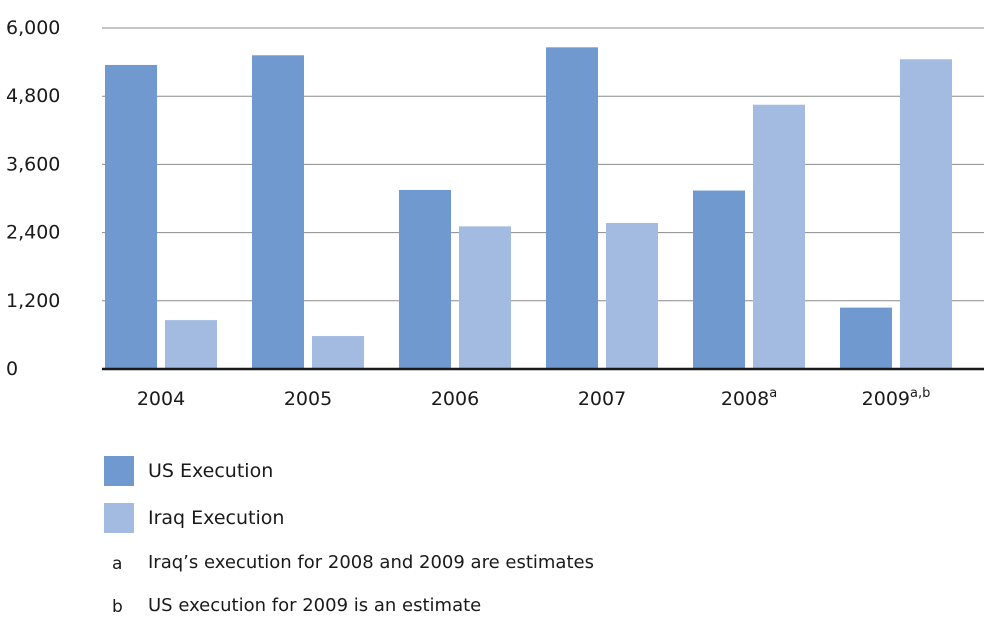 The image size is (984, 623). What do you see at coordinates (119, 518) in the screenshot?
I see `legend-swatch-iraq-execution` at bounding box center [119, 518].